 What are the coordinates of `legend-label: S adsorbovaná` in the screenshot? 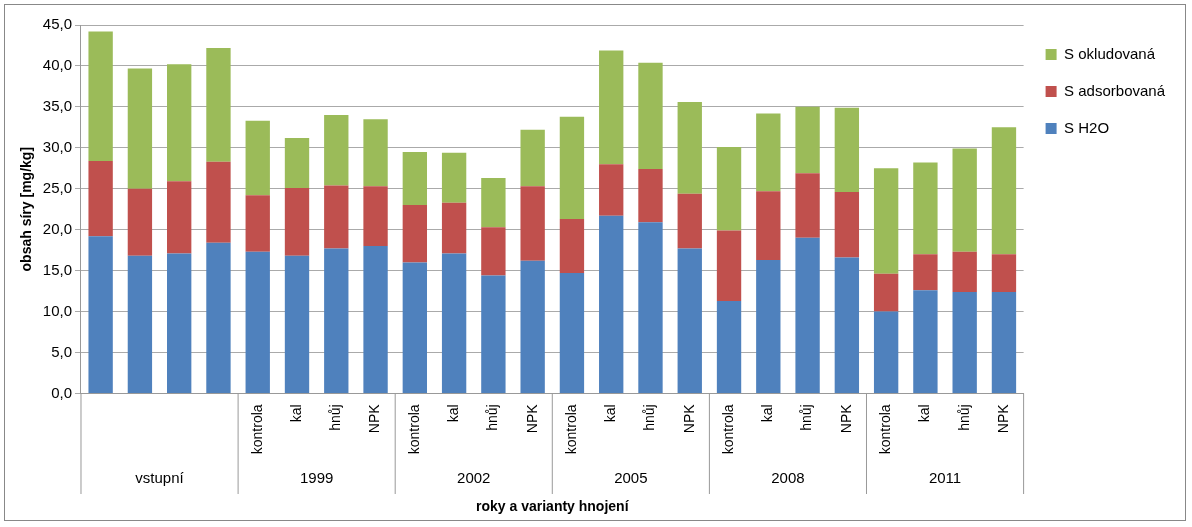 It's located at (1115, 90).